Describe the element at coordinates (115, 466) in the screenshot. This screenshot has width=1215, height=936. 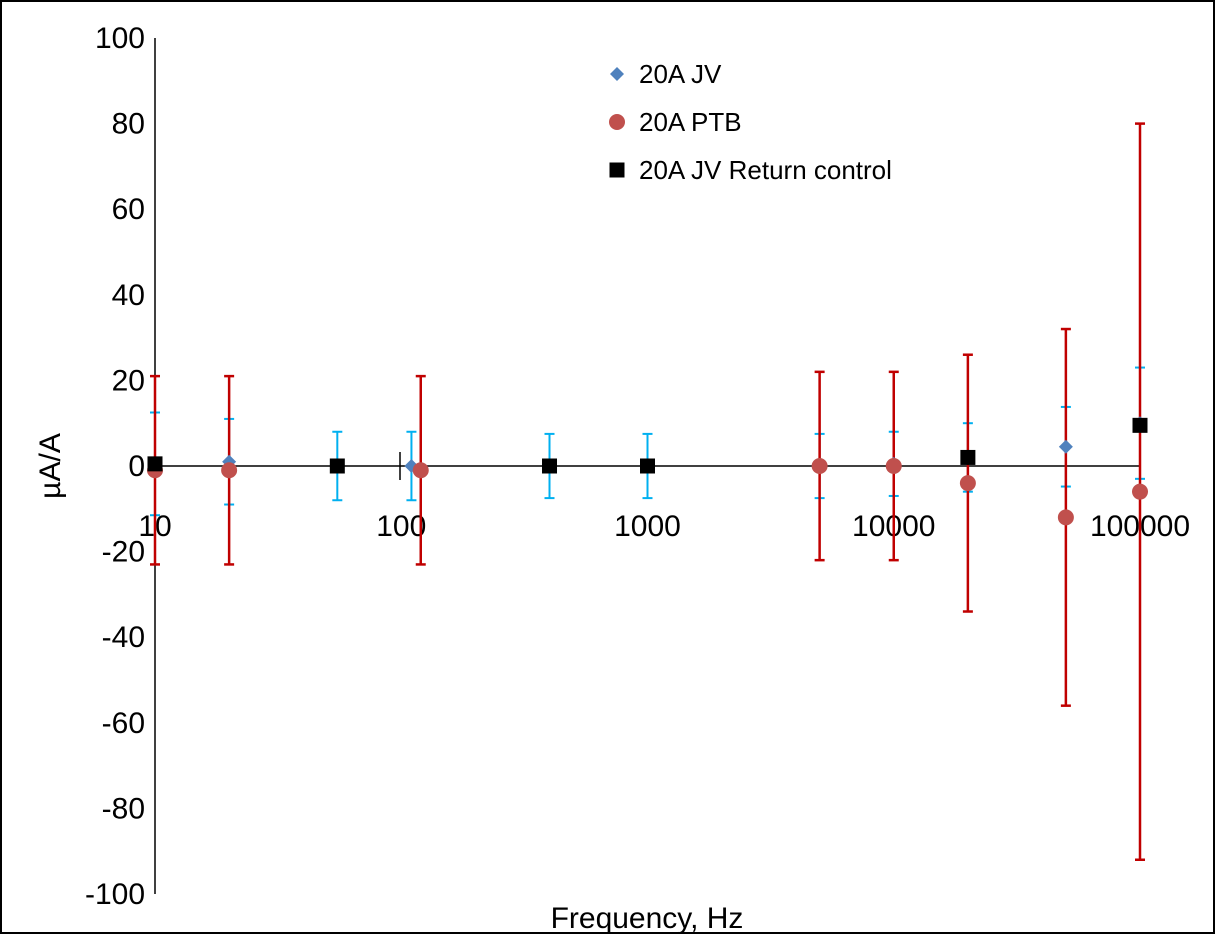
I see `y-tick-labels: 100 80 60 40 20 0 -20 -40 -60 -80 -100` at that location.